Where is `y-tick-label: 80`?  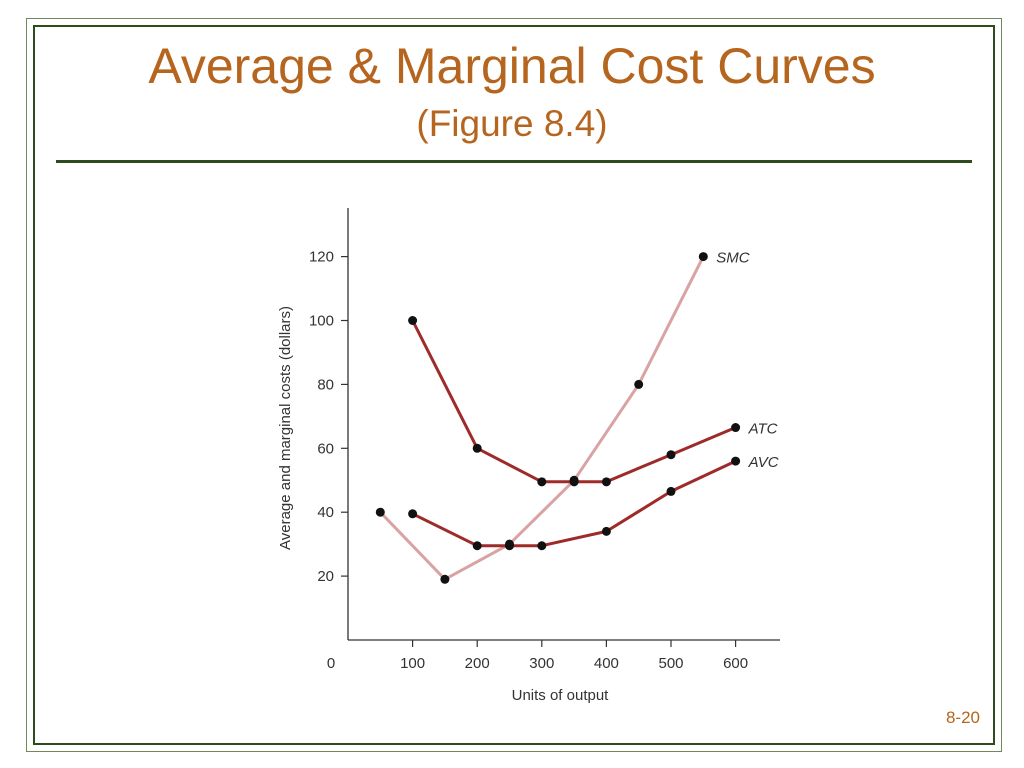 y-tick-label: 80 is located at coordinates (325, 384).